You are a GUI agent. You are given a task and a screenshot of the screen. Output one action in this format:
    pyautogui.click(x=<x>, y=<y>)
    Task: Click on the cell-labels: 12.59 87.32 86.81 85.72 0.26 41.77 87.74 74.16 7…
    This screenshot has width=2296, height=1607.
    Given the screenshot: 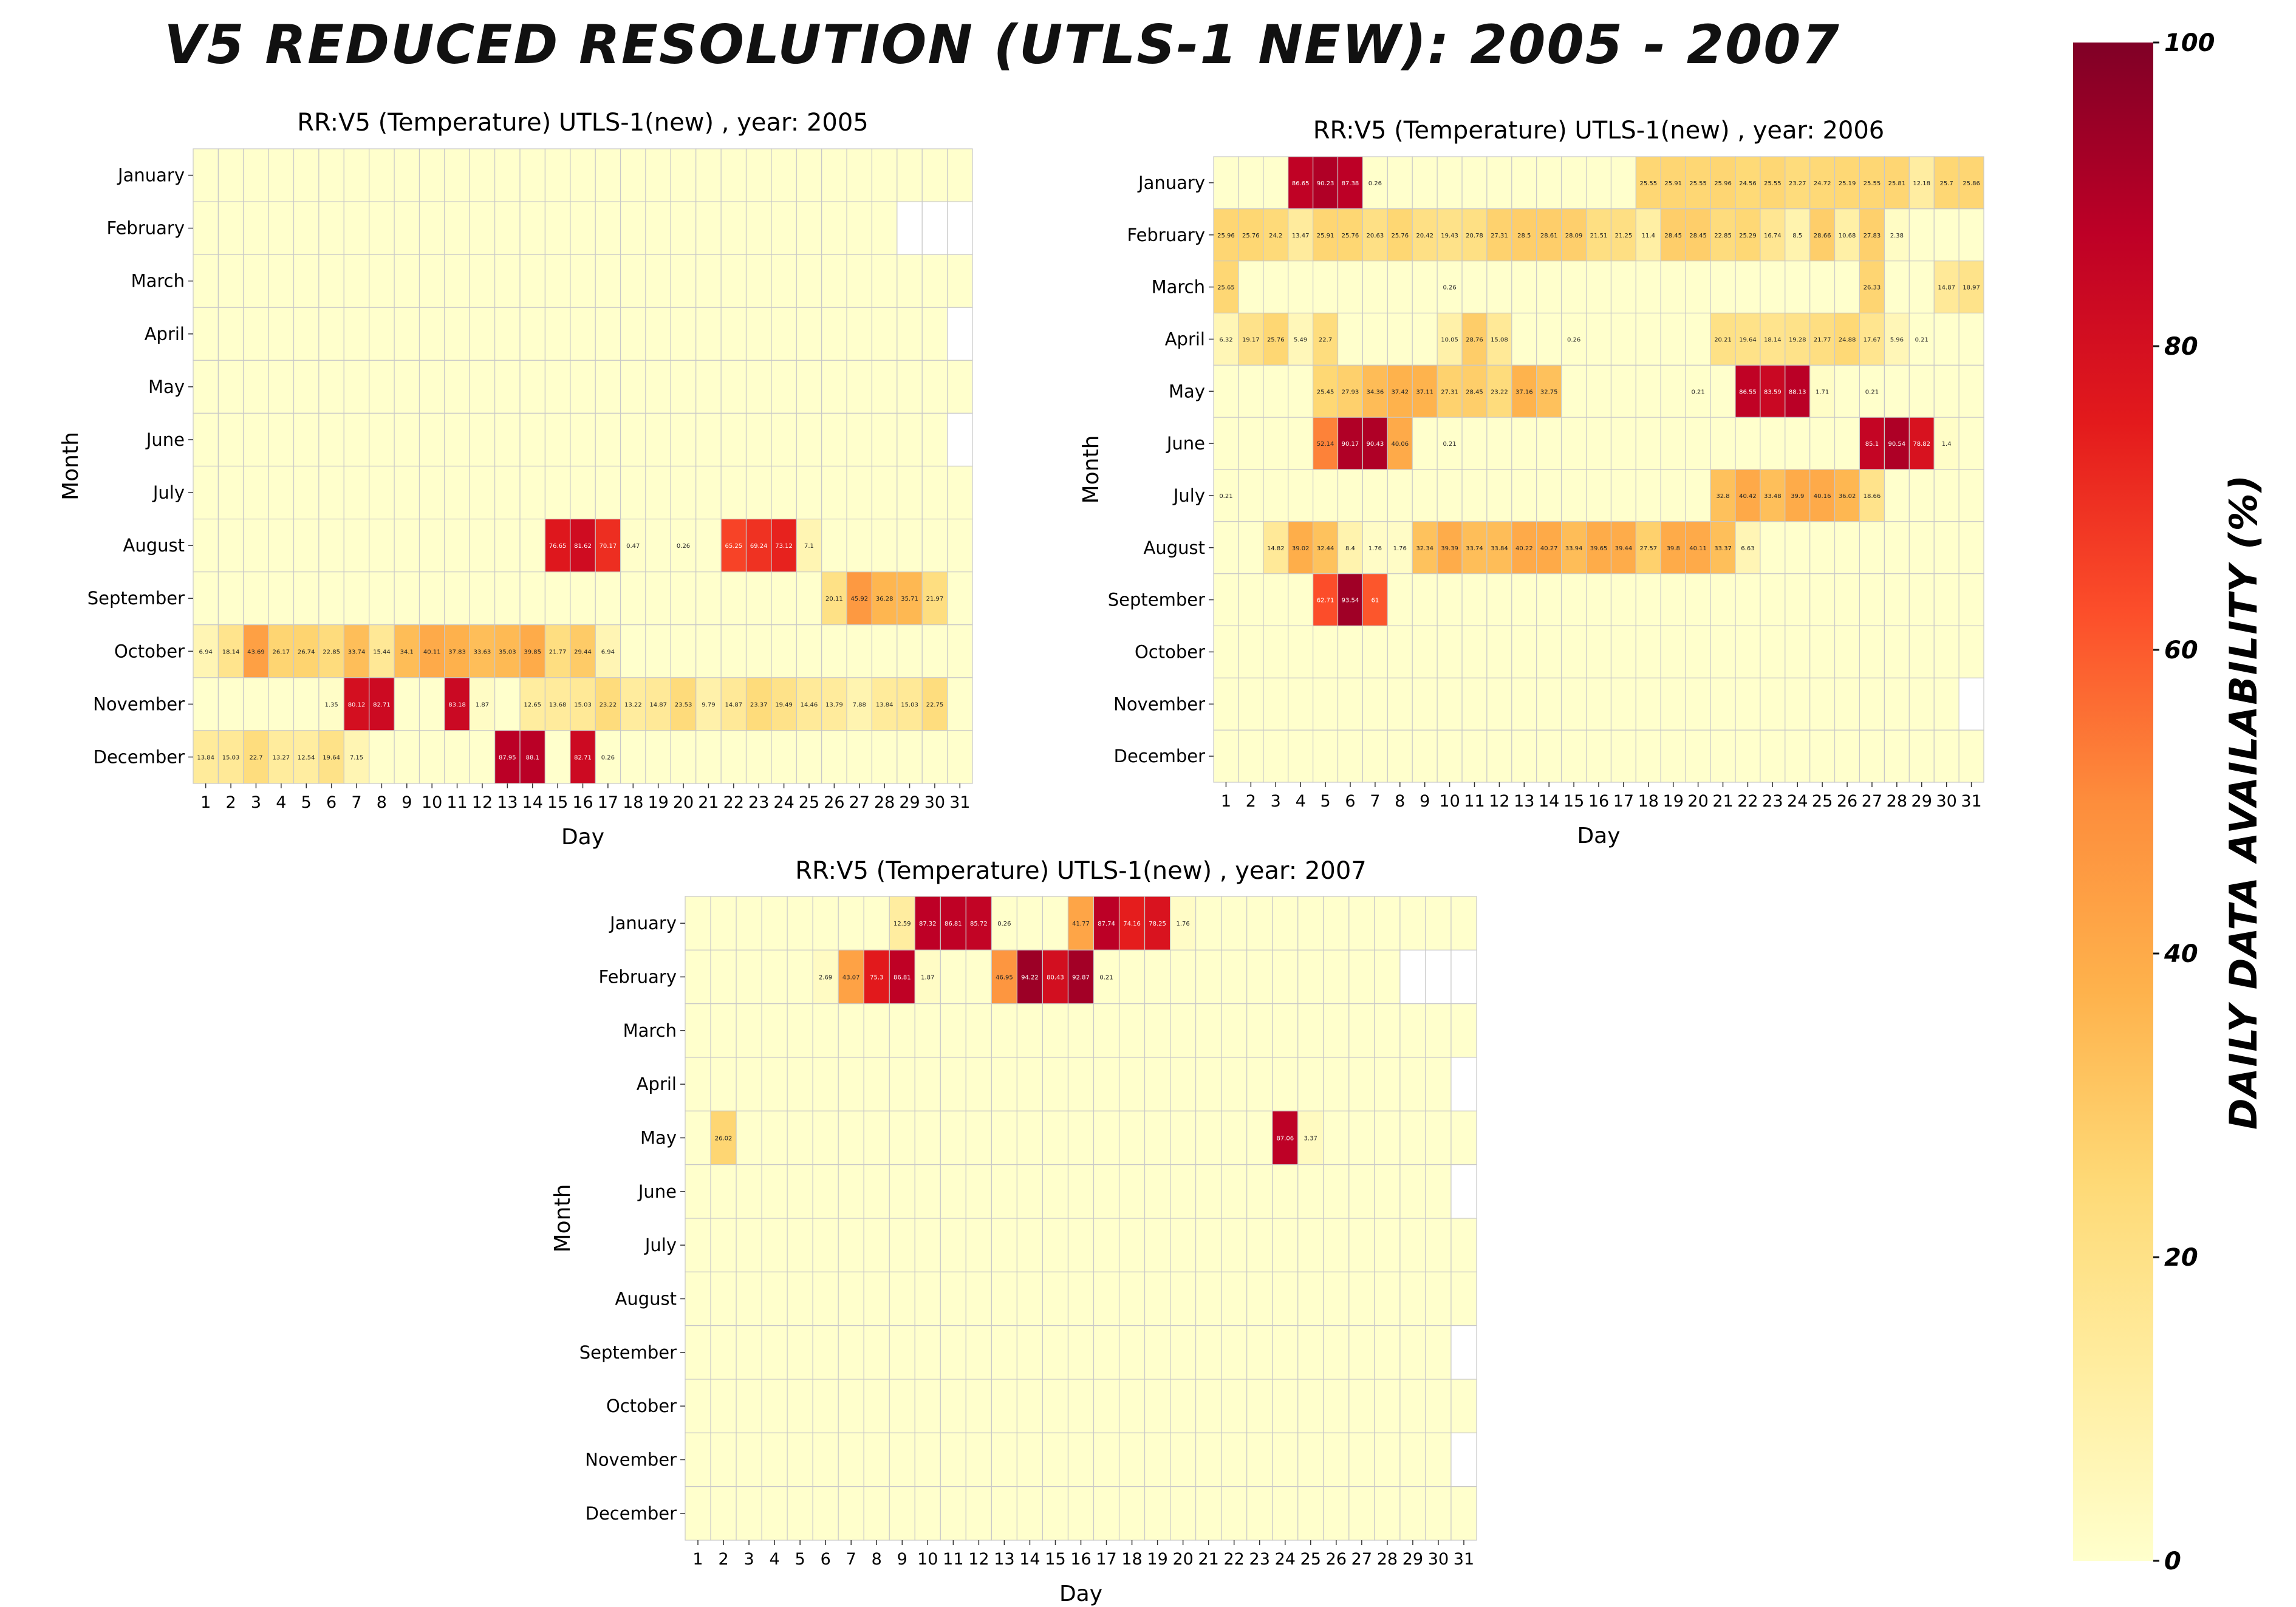 What is the action you would take?
    pyautogui.click(x=1016, y=1031)
    